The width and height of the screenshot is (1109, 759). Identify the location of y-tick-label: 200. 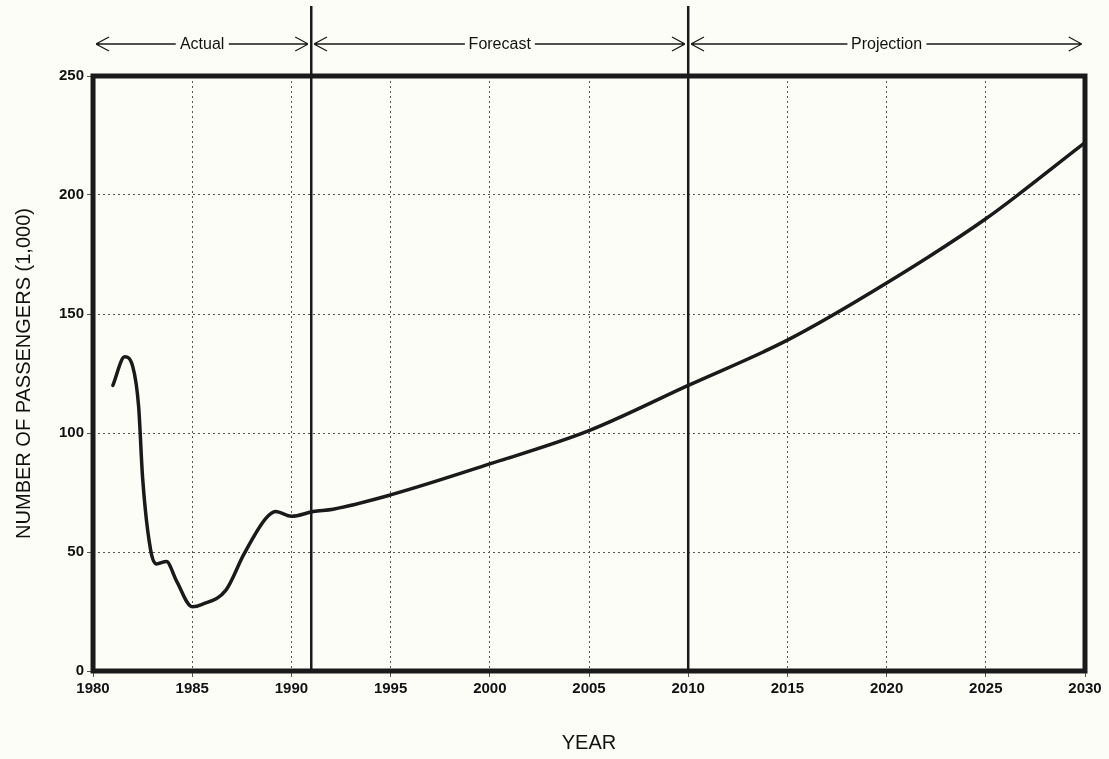
(72, 194).